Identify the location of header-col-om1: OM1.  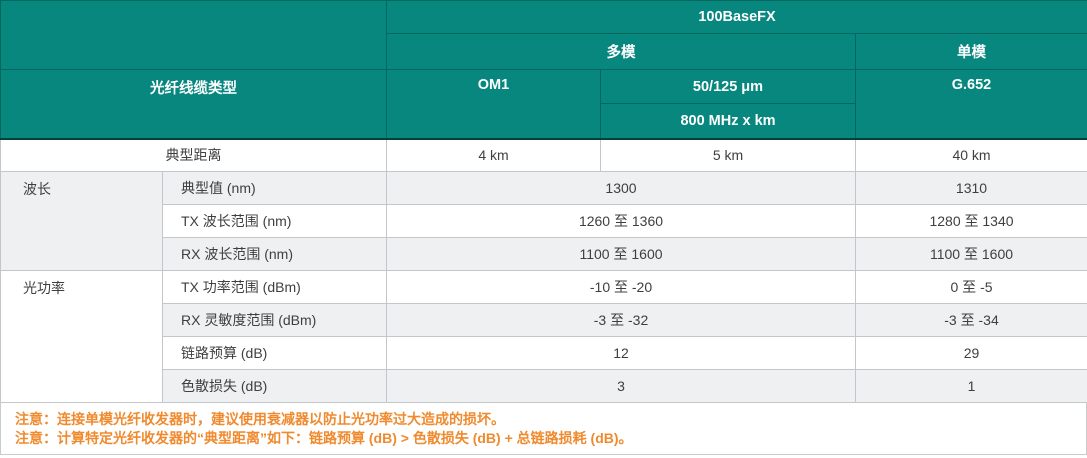
(493, 104).